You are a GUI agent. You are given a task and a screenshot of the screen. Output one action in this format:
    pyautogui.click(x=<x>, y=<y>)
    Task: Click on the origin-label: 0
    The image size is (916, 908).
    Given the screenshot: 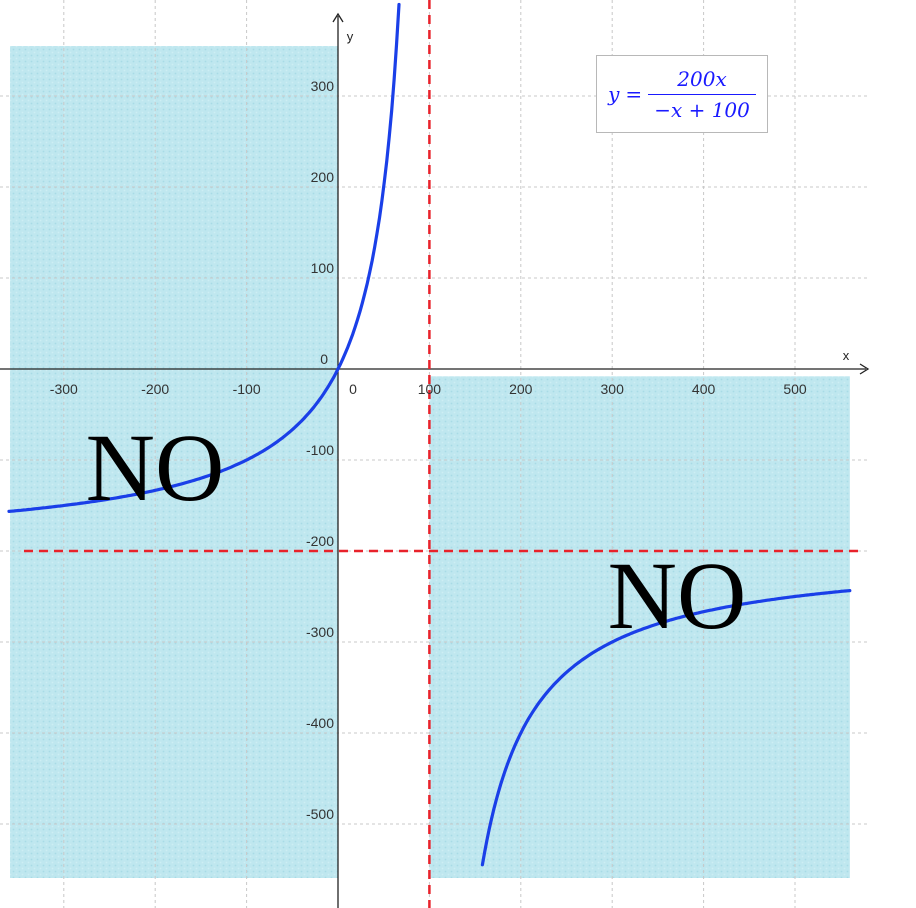 What is the action you would take?
    pyautogui.click(x=353, y=389)
    